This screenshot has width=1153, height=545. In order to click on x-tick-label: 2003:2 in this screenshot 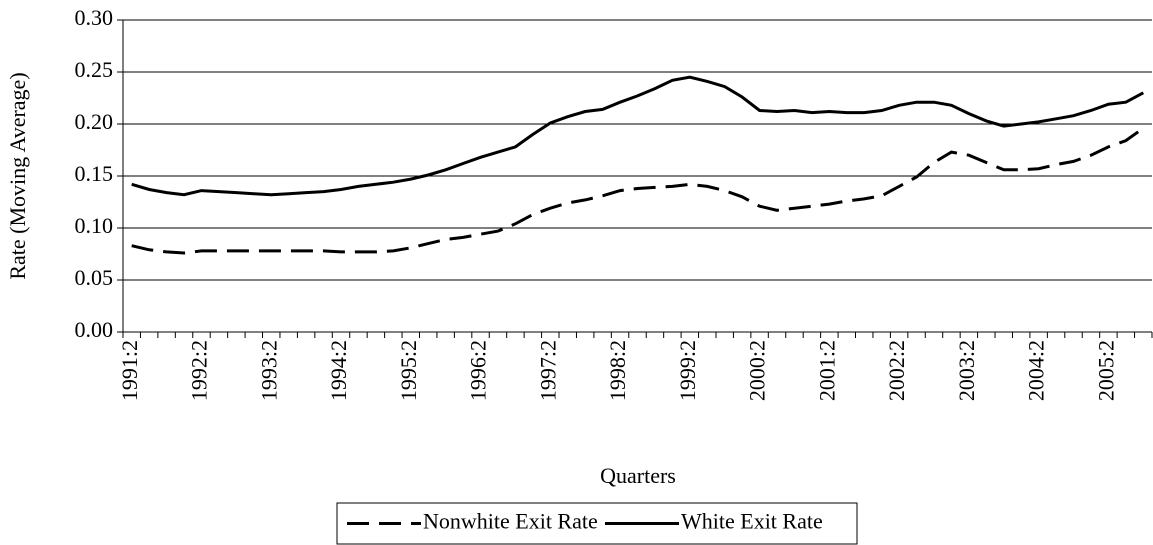, I will do `click(966, 370)`.